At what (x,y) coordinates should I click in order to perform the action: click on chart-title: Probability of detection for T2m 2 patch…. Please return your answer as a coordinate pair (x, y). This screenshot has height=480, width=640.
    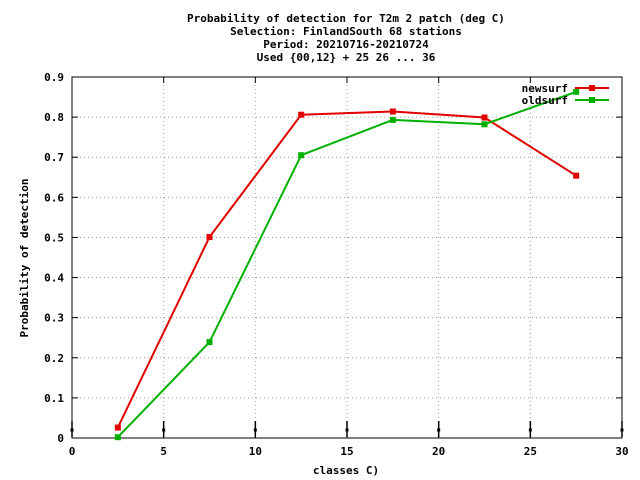
    Looking at the image, I should click on (346, 38).